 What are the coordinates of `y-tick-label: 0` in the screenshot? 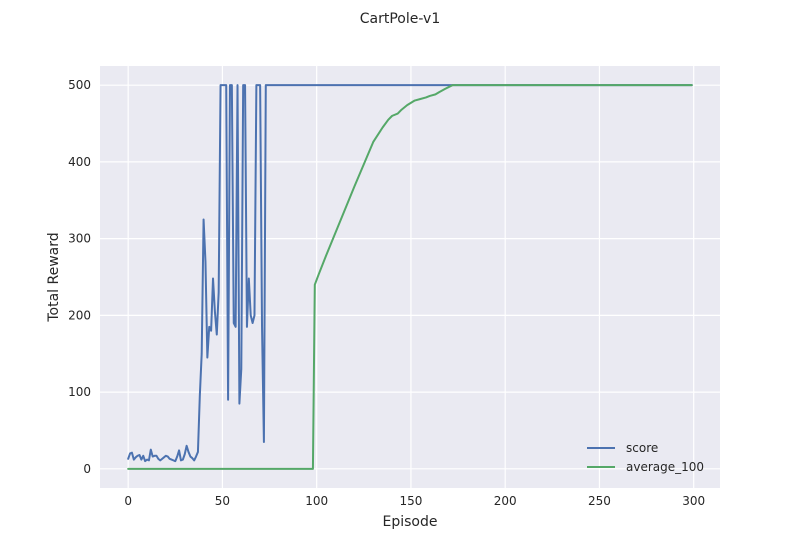 It's located at (87, 469).